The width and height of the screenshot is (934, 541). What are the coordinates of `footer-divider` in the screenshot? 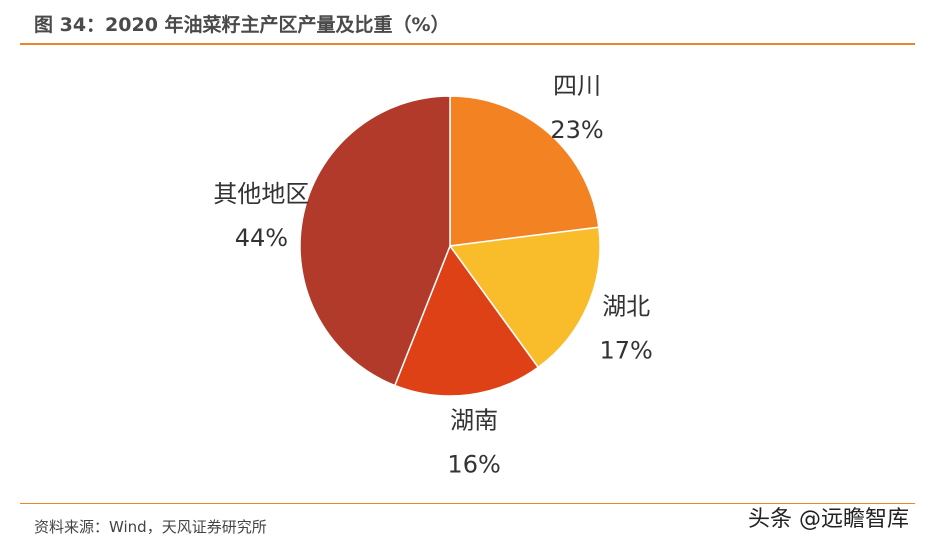 It's located at (467, 503).